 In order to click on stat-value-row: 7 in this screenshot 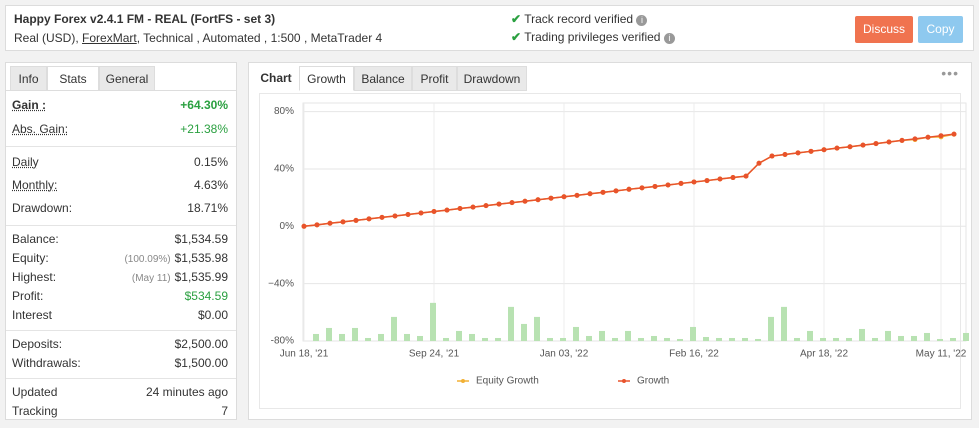, I will do `click(224, 411)`.